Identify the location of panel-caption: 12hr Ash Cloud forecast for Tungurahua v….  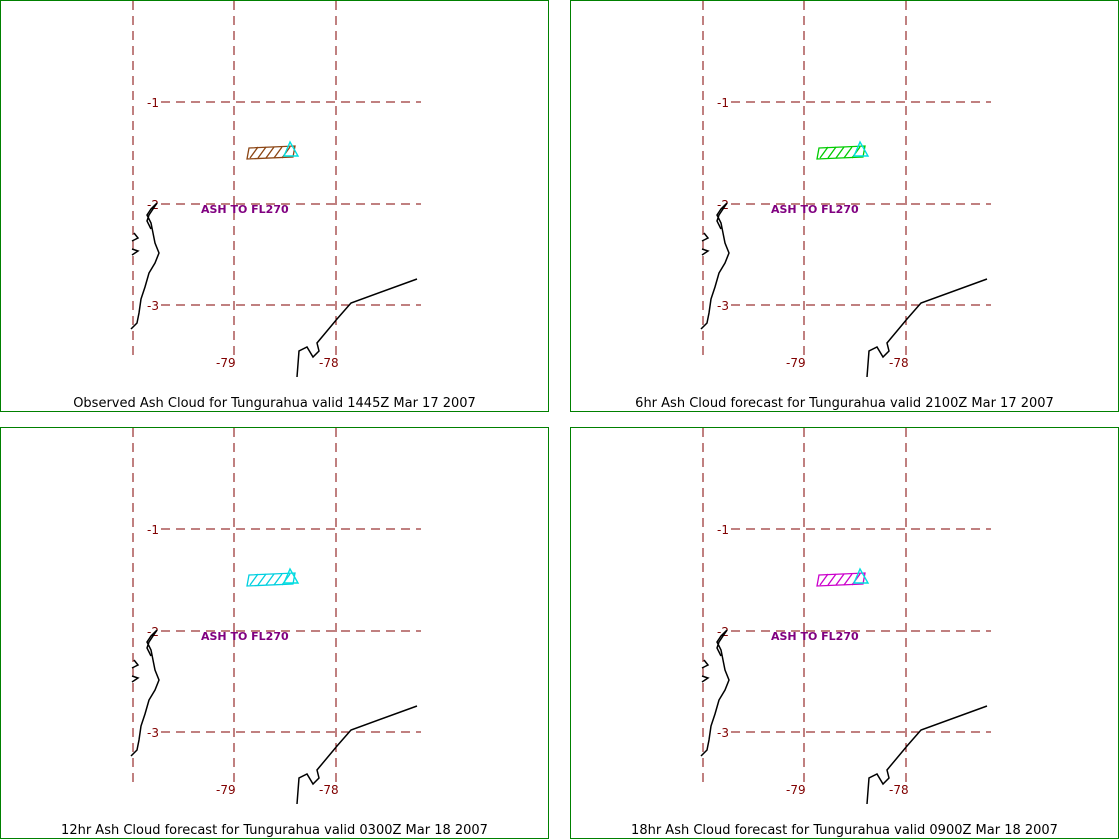
(274, 830).